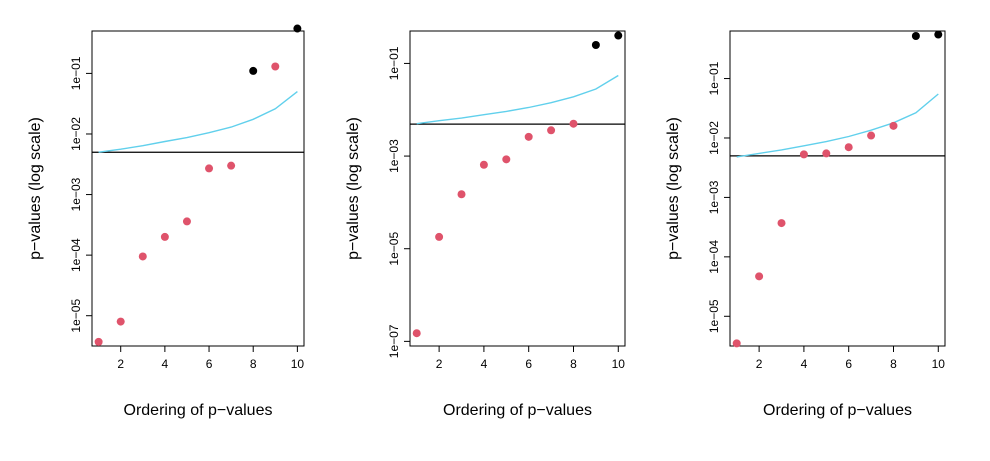 This screenshot has height=461, width=990. What do you see at coordinates (394, 341) in the screenshot?
I see `y-tick-label: 1e−07` at bounding box center [394, 341].